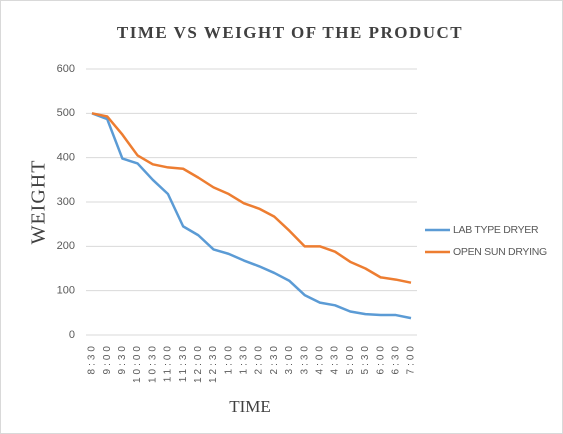 The width and height of the screenshot is (563, 434). What do you see at coordinates (411, 358) in the screenshot?
I see `x-tick-label: 7:00` at bounding box center [411, 358].